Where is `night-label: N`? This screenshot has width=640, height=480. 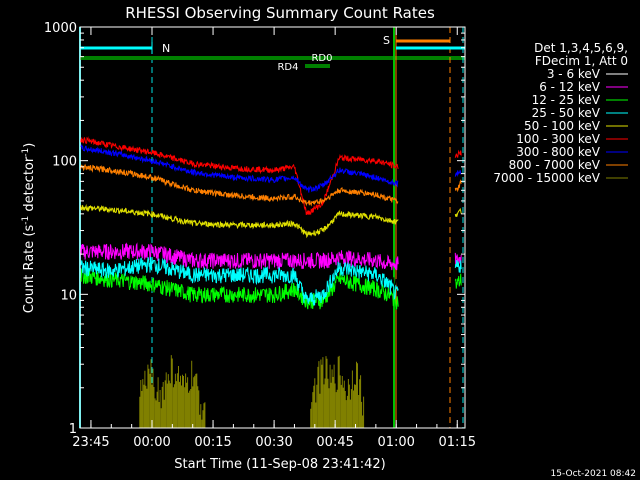 night-label: N is located at coordinates (166, 48).